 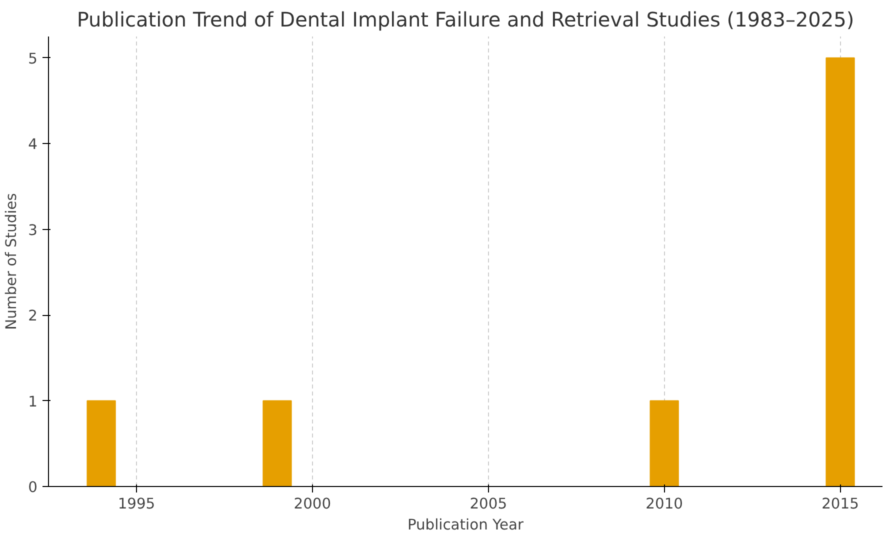 What do you see at coordinates (33, 401) in the screenshot?
I see `y-tick-label: 1` at bounding box center [33, 401].